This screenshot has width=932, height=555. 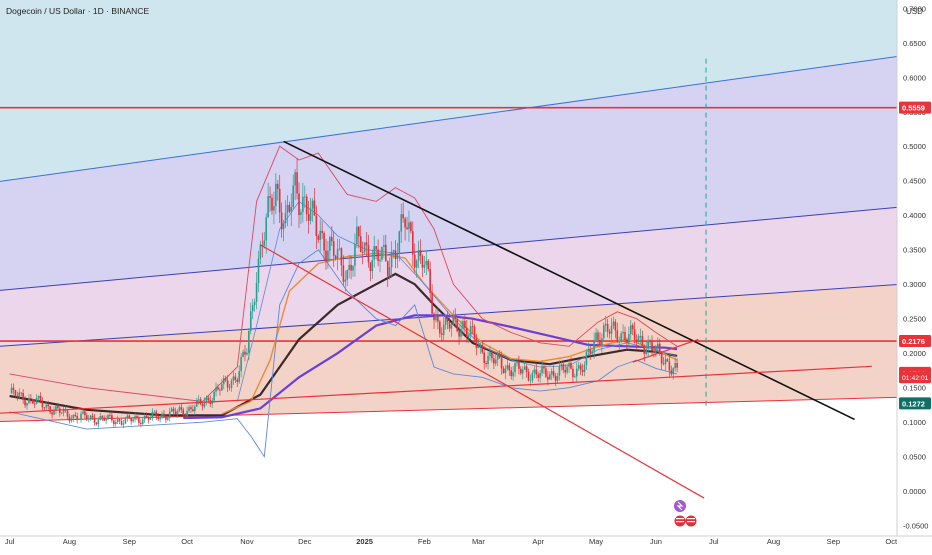 What do you see at coordinates (449, 409) in the screenshot?
I see `channel-line-base` at bounding box center [449, 409].